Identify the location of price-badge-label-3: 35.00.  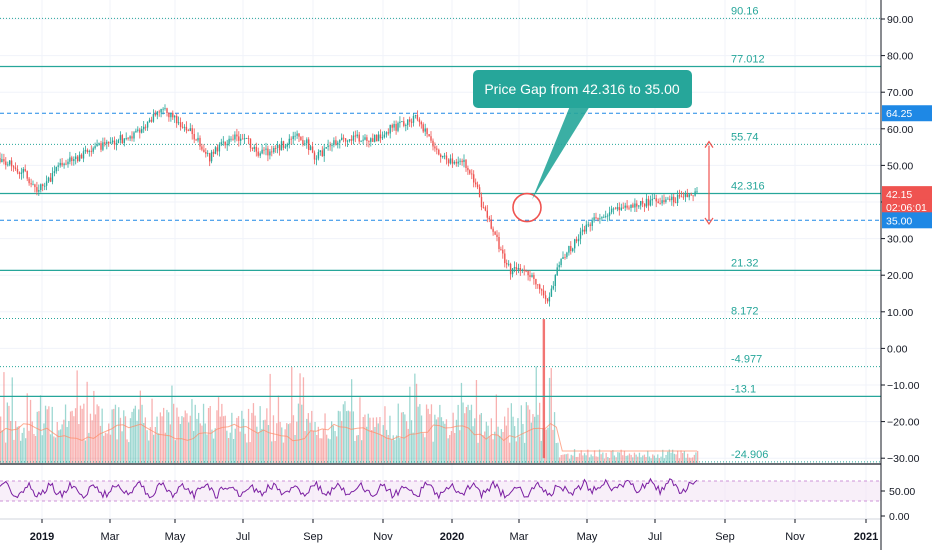
(899, 221).